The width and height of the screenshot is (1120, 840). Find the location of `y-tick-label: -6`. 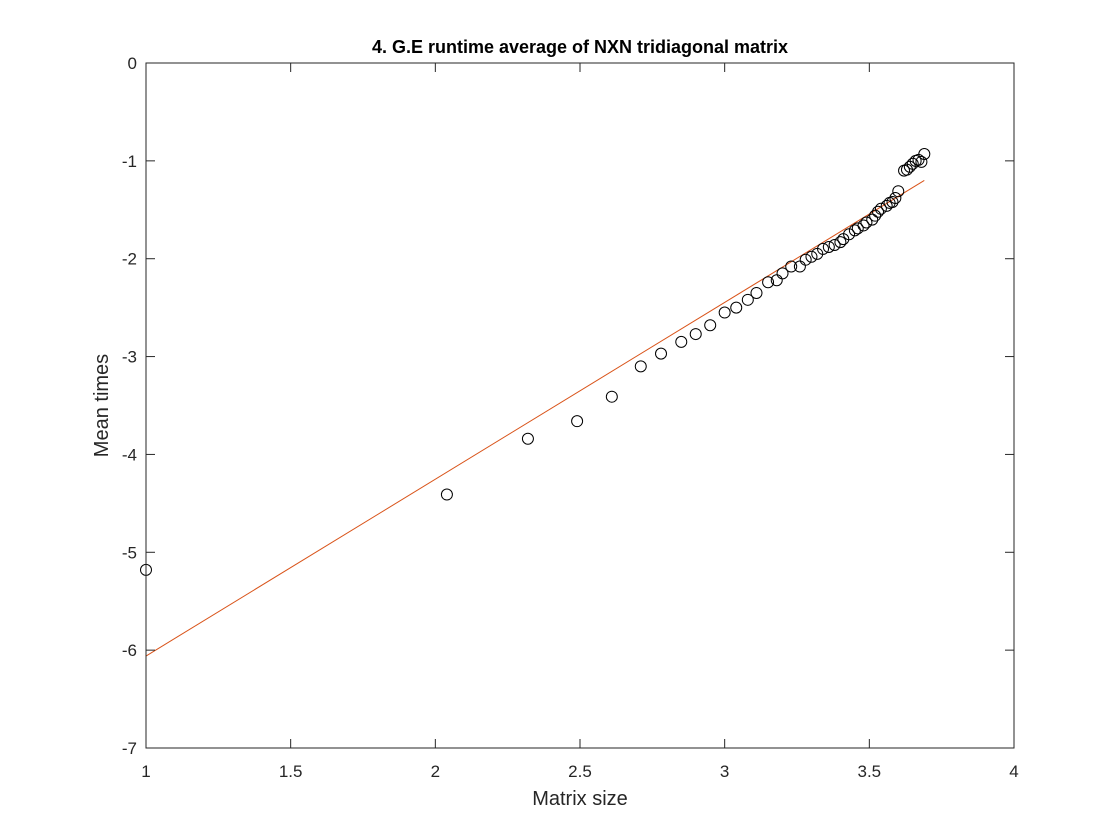

y-tick-label: -6 is located at coordinates (129, 650).